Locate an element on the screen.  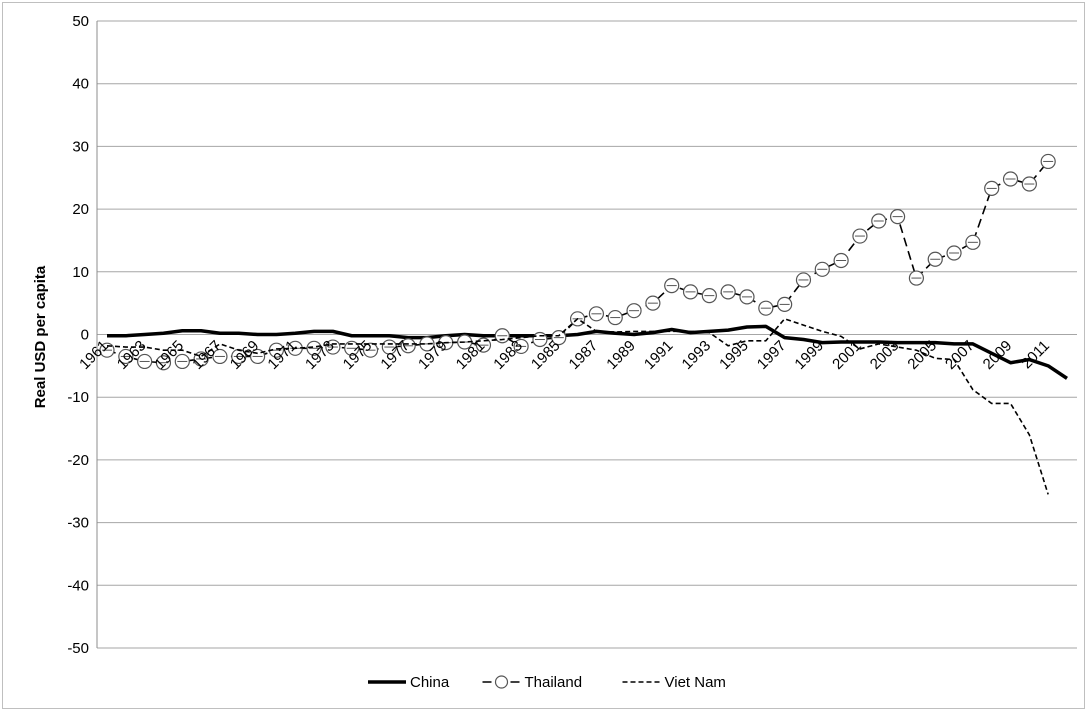
y-tick-label: 30 is located at coordinates (80, 146).